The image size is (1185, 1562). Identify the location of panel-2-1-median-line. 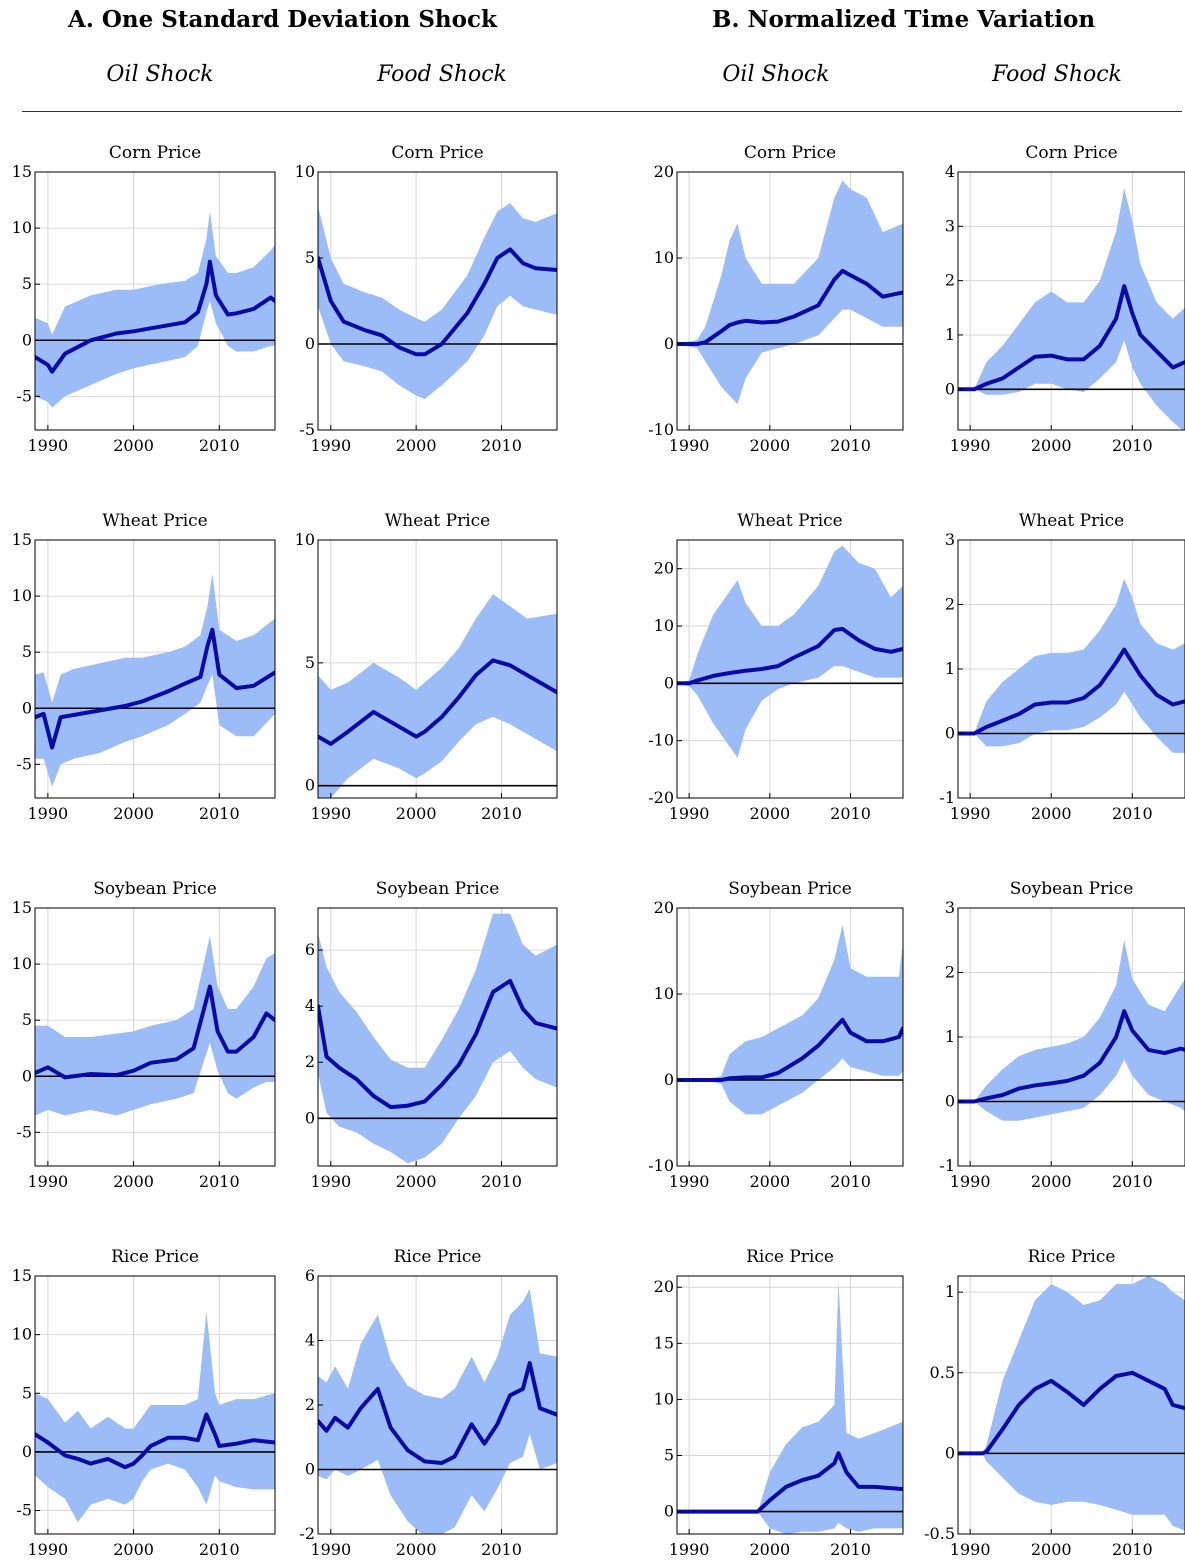
(155, 688).